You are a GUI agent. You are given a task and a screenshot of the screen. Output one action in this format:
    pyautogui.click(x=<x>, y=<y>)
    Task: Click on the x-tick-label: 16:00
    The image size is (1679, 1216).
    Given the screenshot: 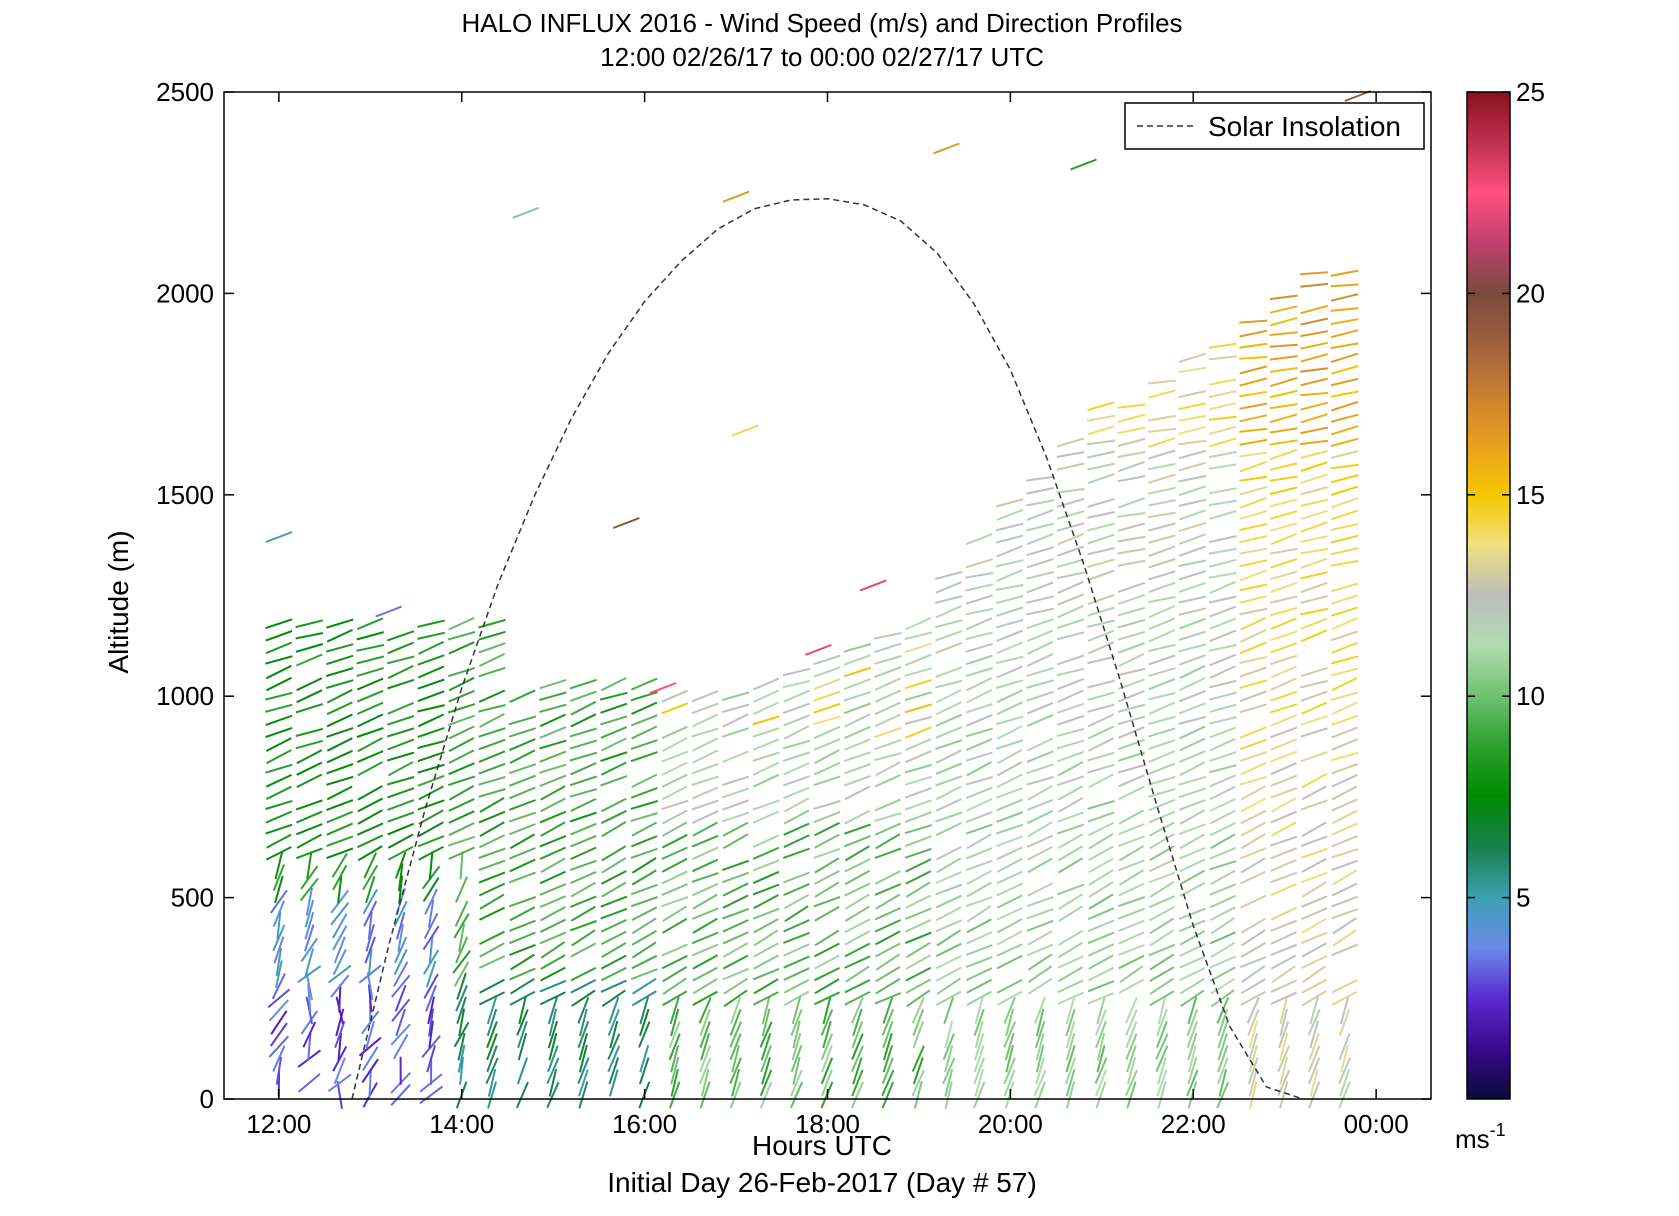 What is the action you would take?
    pyautogui.click(x=644, y=1124)
    